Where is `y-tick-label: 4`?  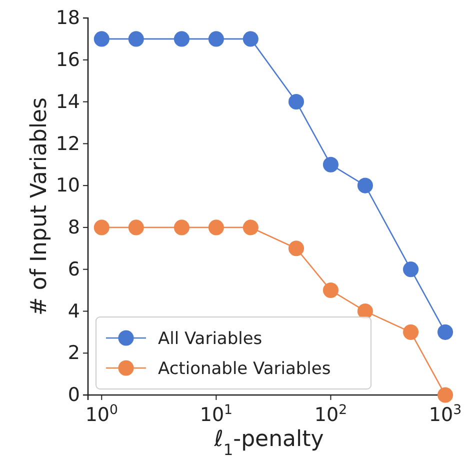
y-tick-label: 4 is located at coordinates (74, 311).